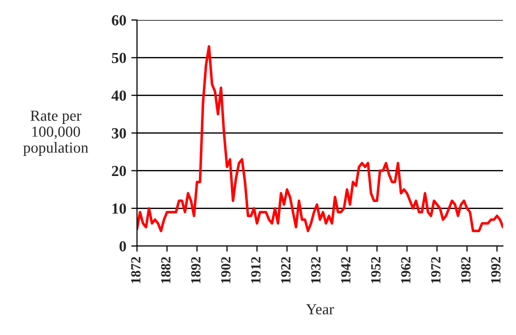 The image size is (516, 335). Describe the element at coordinates (405, 270) in the screenshot. I see `x-tick-label: 1962` at that location.